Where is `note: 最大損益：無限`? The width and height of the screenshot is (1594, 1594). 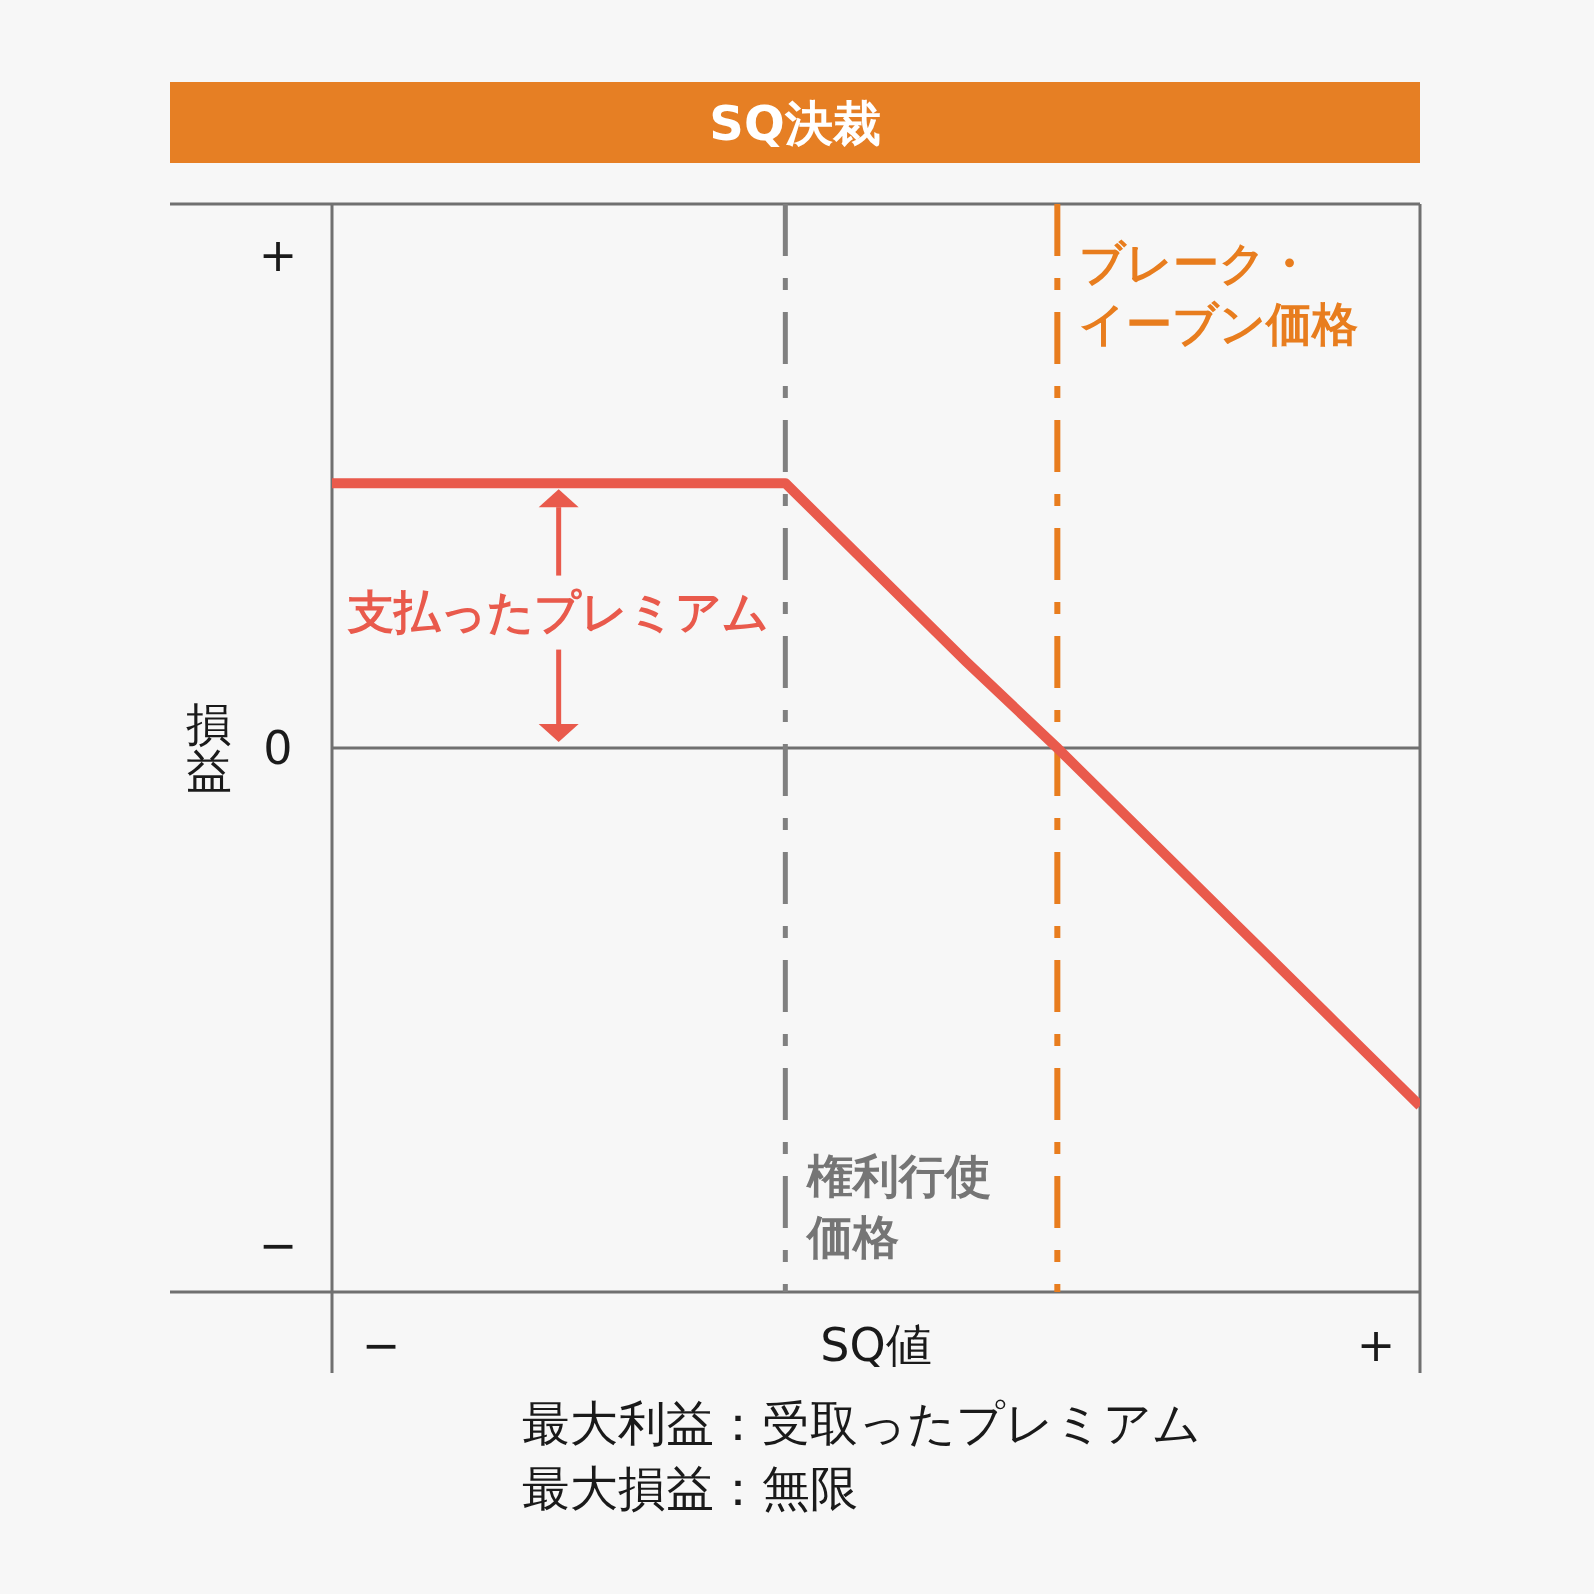 note: 最大損益：無限 is located at coordinates (690, 1488).